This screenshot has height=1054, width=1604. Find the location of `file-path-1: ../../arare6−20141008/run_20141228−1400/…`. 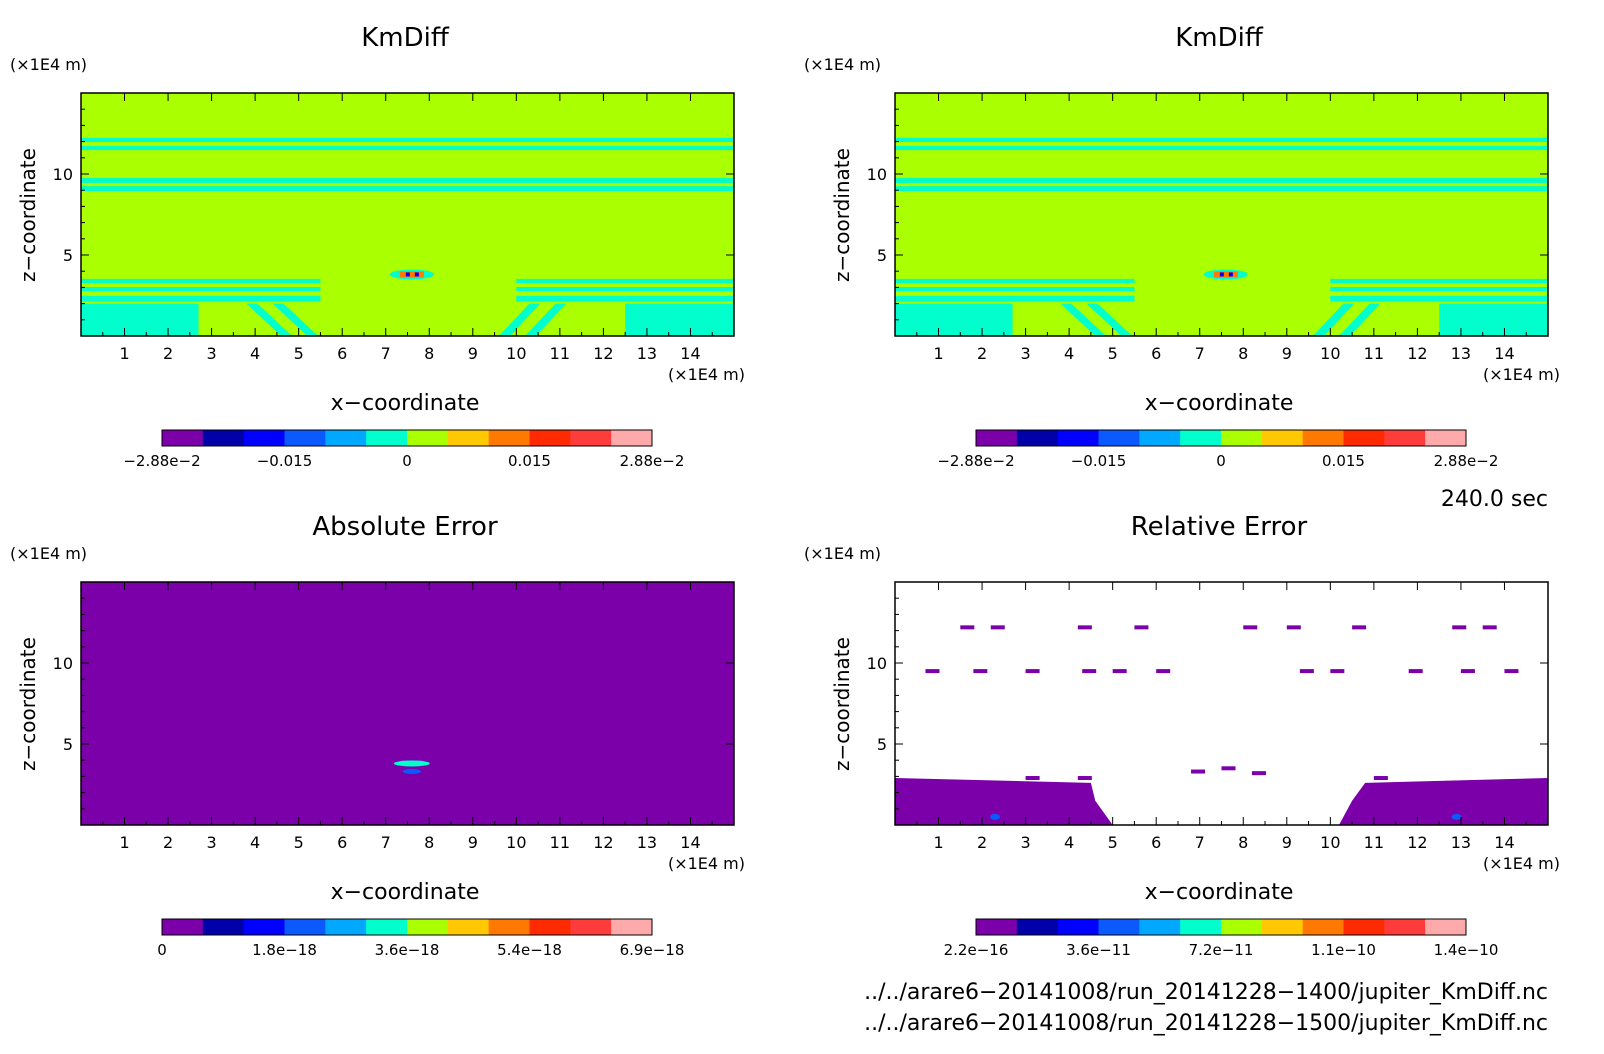

file-path-1: ../../arare6−20141008/run_20141228−1400/… is located at coordinates (1206, 992).